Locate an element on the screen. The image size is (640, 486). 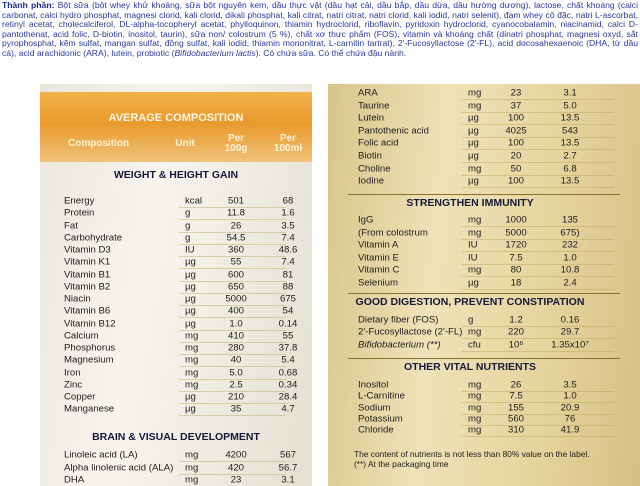
panel-title: AVERAGE COMPOSITION is located at coordinates (176, 118).